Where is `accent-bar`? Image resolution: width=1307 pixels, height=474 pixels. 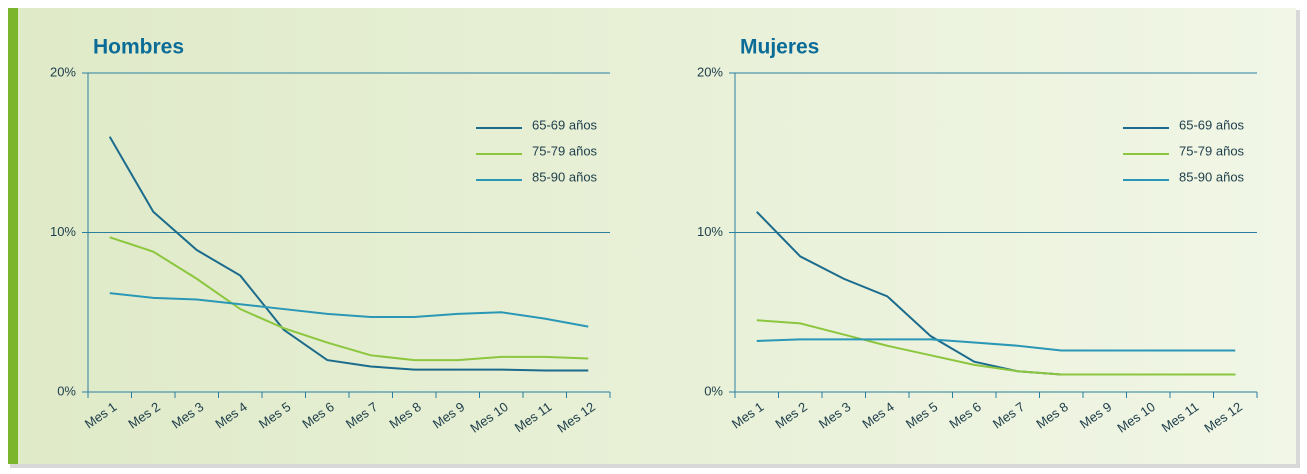
accent-bar is located at coordinates (13, 236).